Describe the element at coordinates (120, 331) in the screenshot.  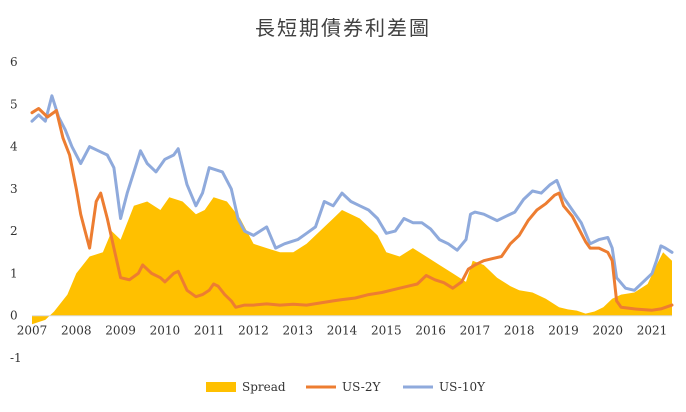
I see `x-tick-label: 2009` at that location.